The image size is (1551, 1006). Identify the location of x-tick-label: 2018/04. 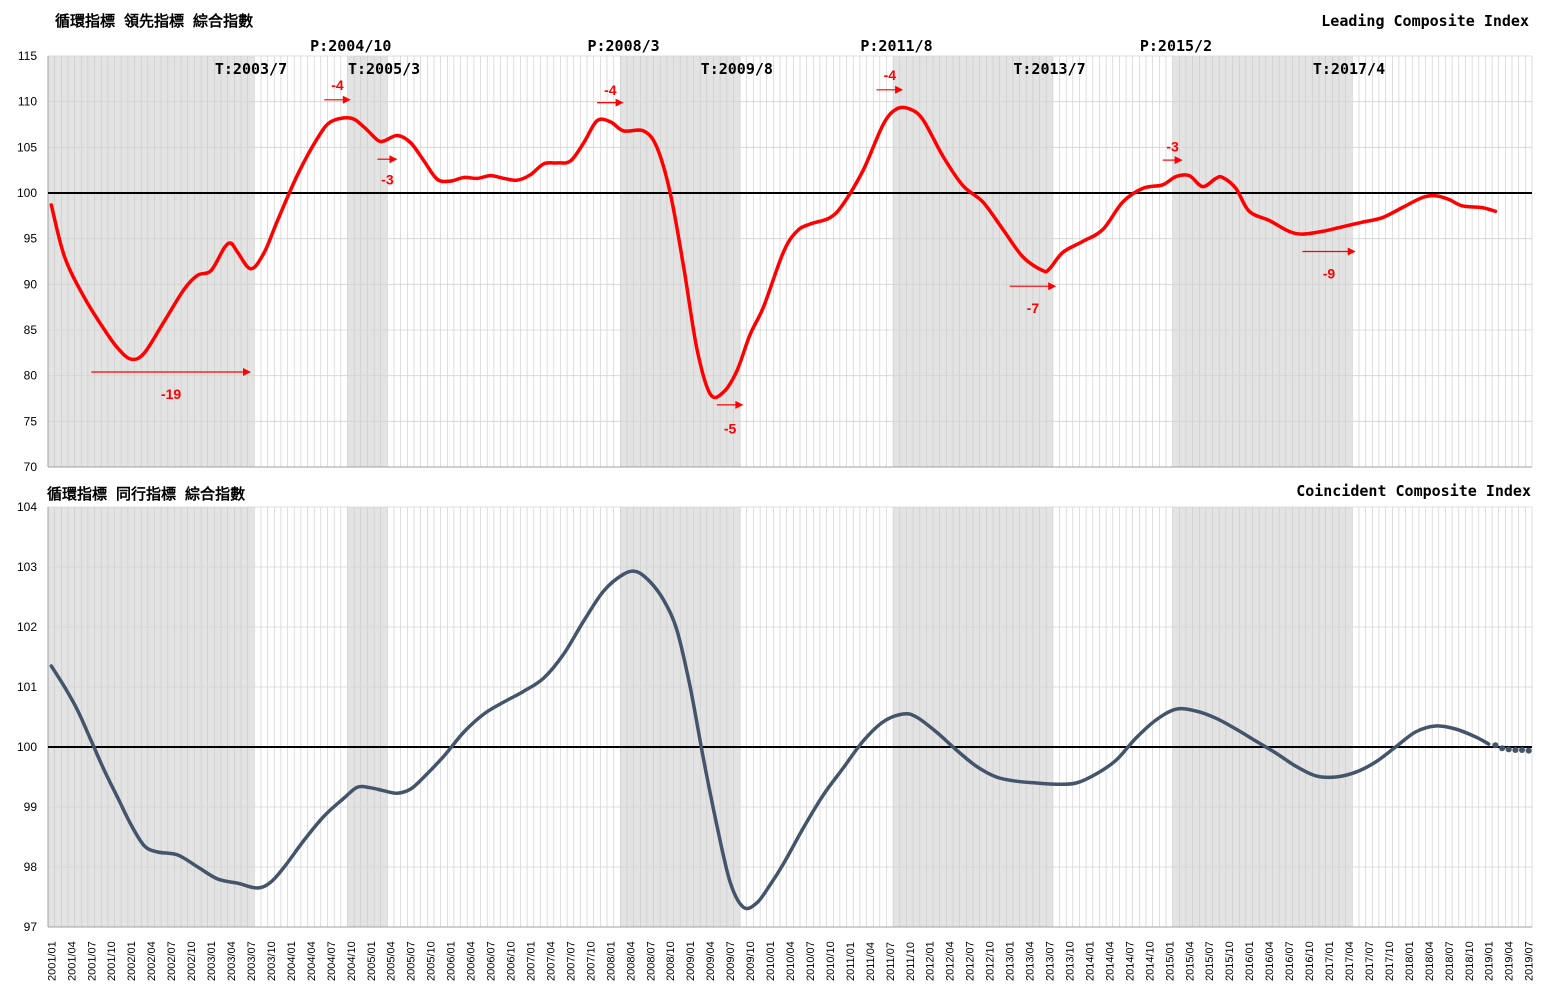
(1430, 961).